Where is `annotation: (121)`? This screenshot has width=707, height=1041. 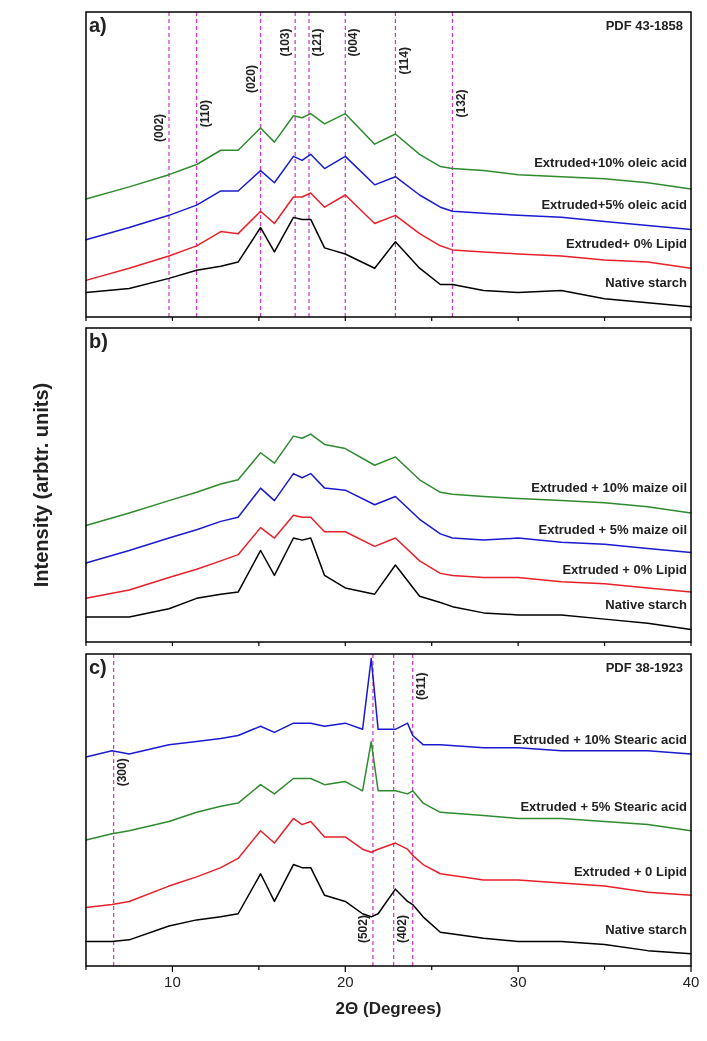 annotation: (121) is located at coordinates (317, 42).